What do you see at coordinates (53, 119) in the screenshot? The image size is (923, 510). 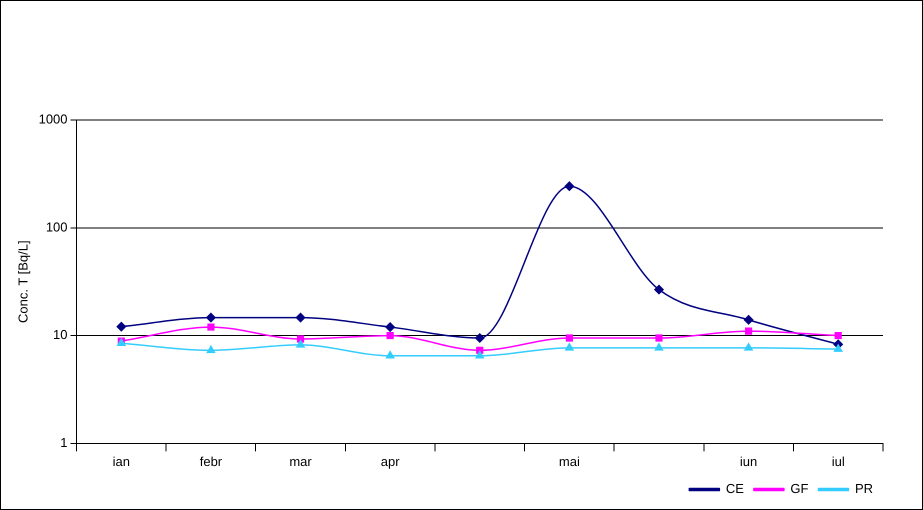 I see `y-tick-label: 1000` at bounding box center [53, 119].